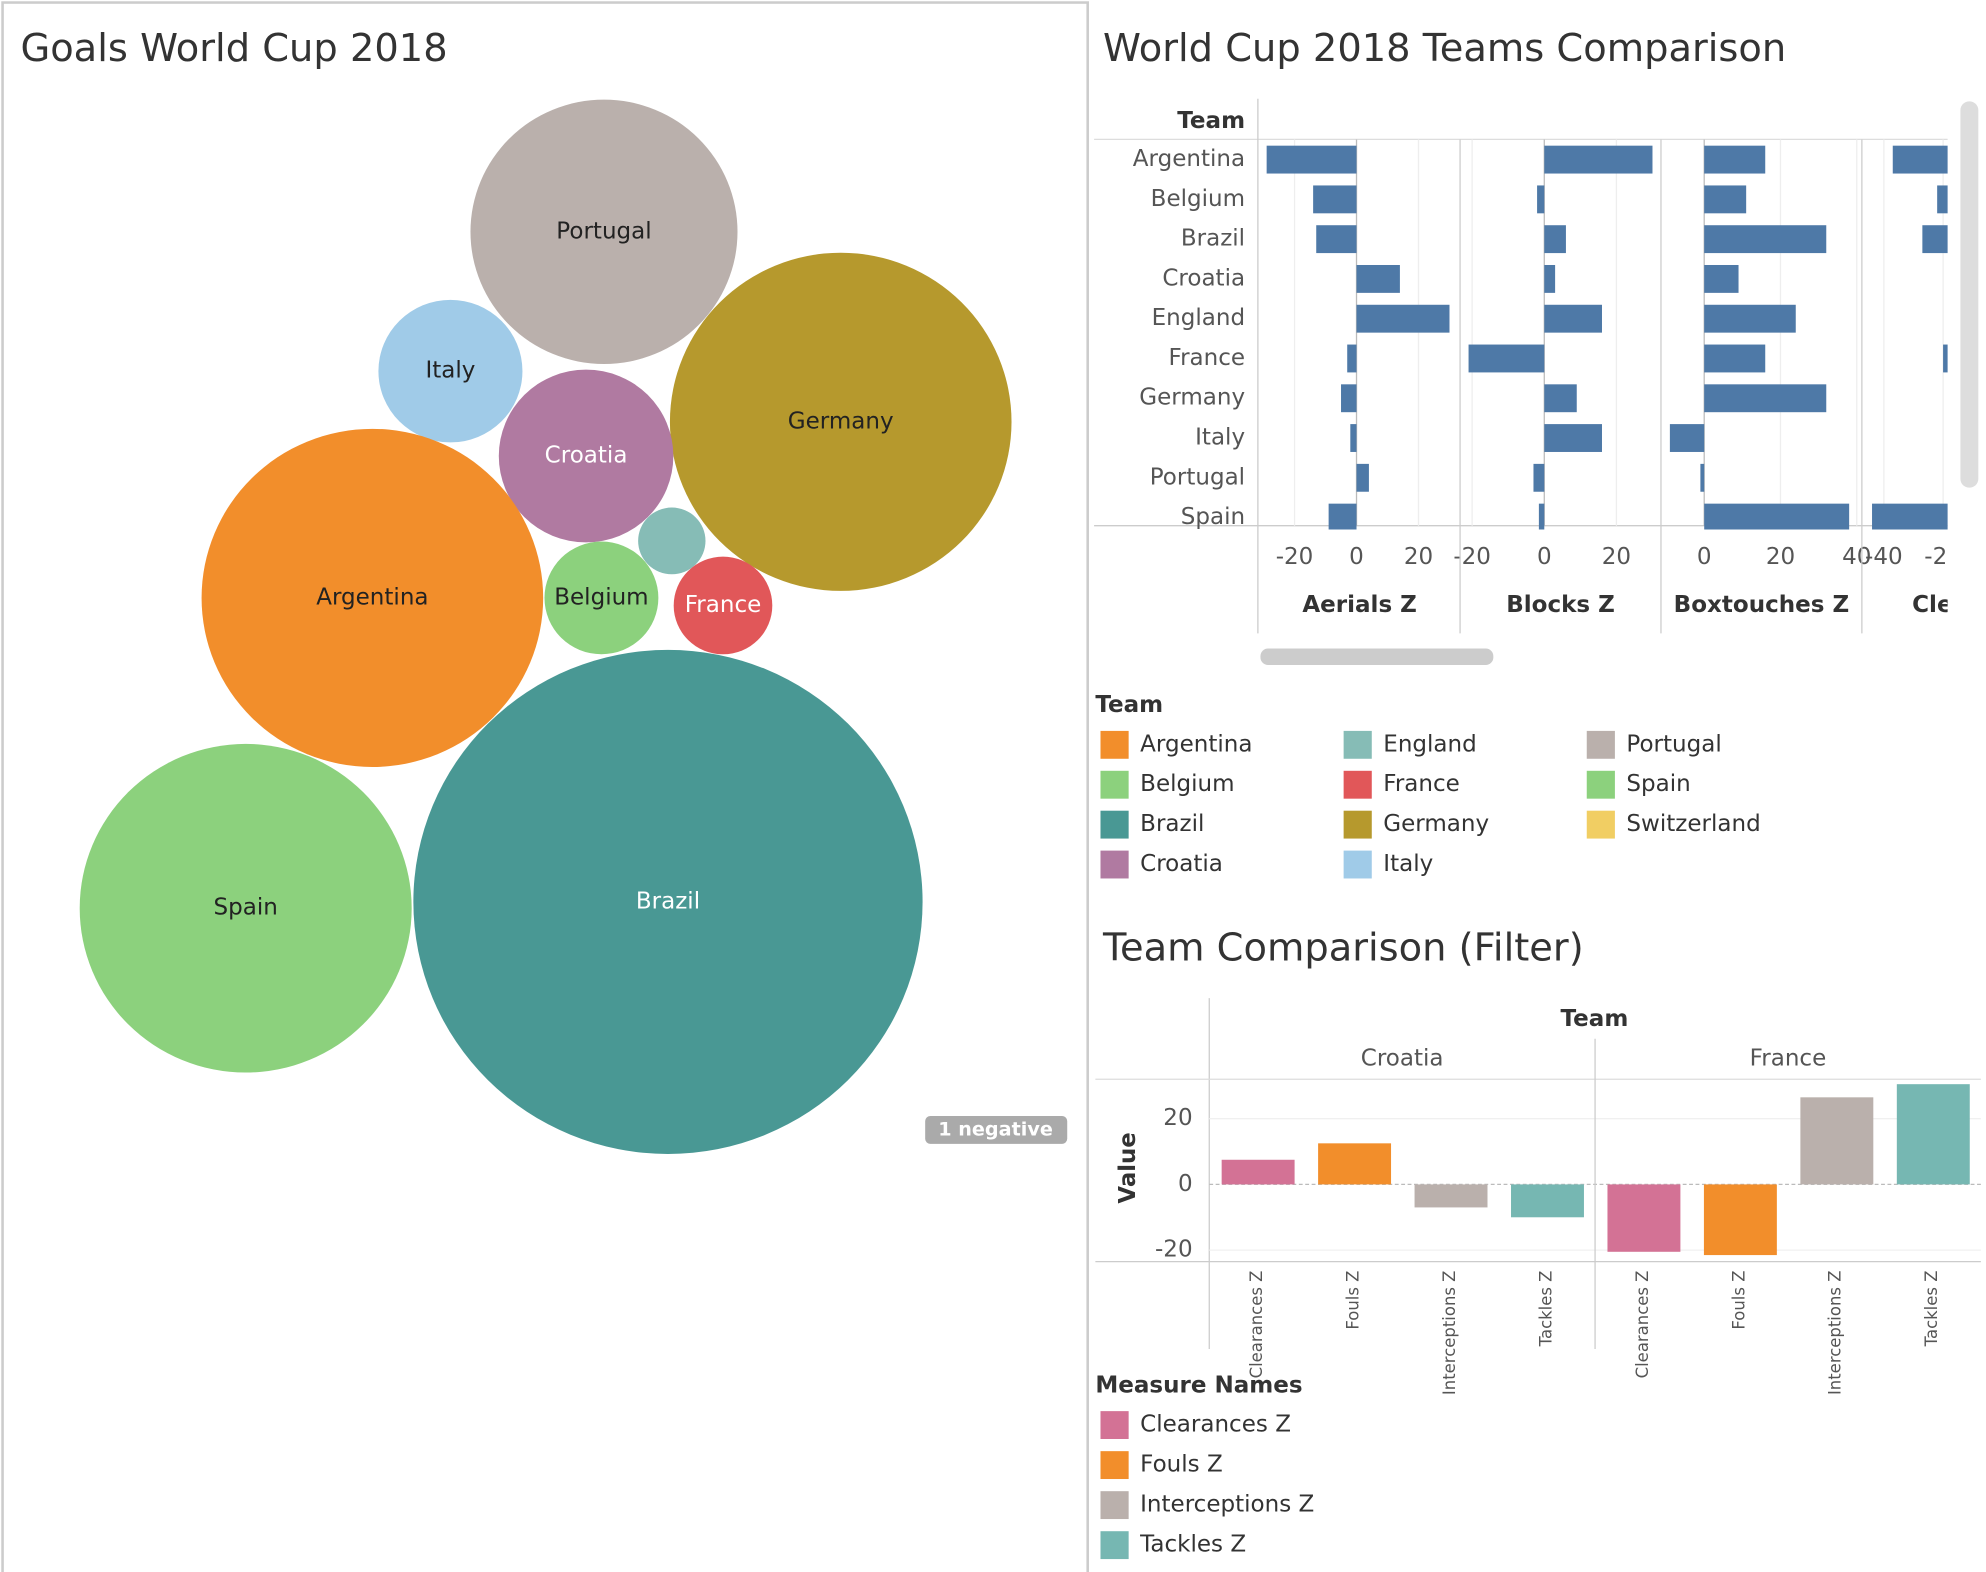  I want to click on h-scrollbar, so click(1377, 657).